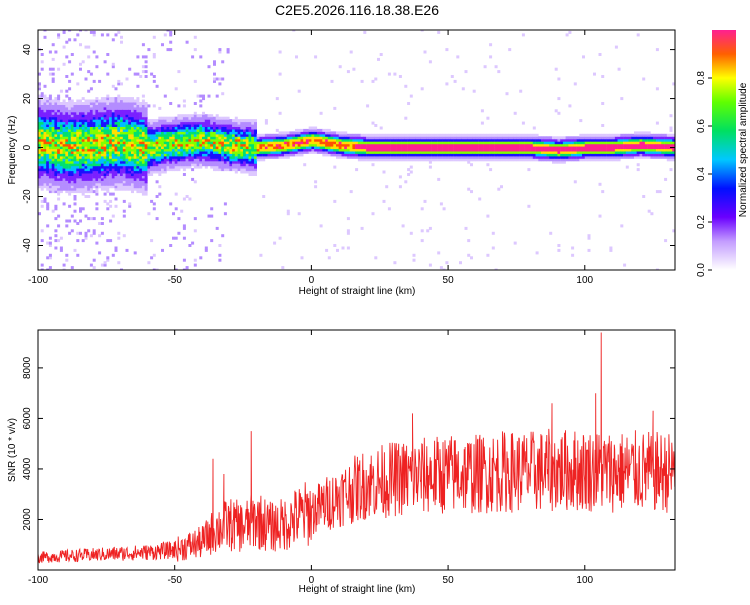  Describe the element at coordinates (12, 150) in the screenshot. I see `spectrogram-y-label: Frequency (Hz)` at that location.